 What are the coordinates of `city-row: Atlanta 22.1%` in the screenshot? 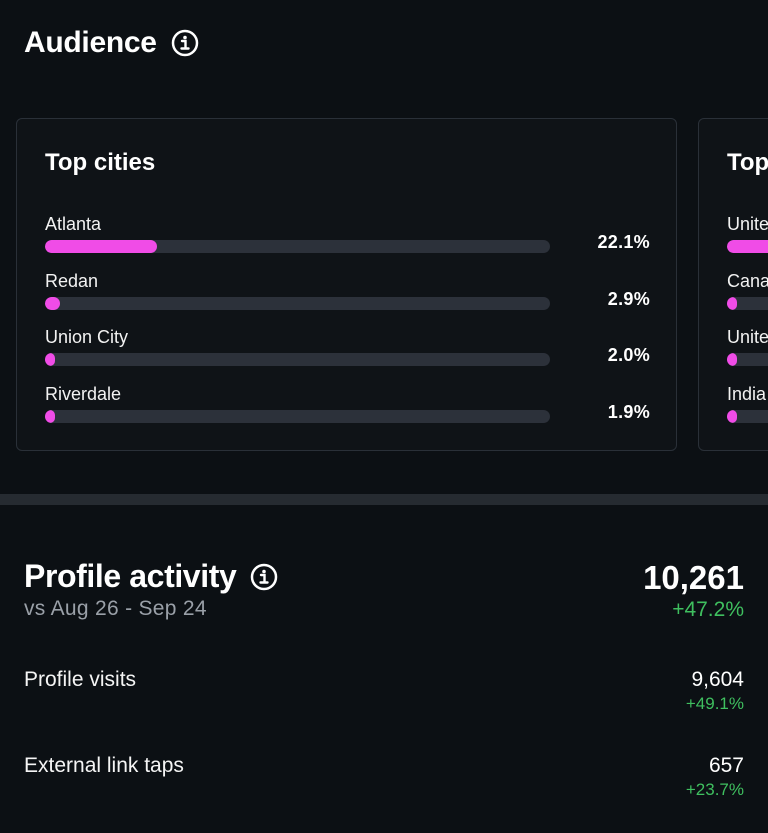 It's located at (347, 238).